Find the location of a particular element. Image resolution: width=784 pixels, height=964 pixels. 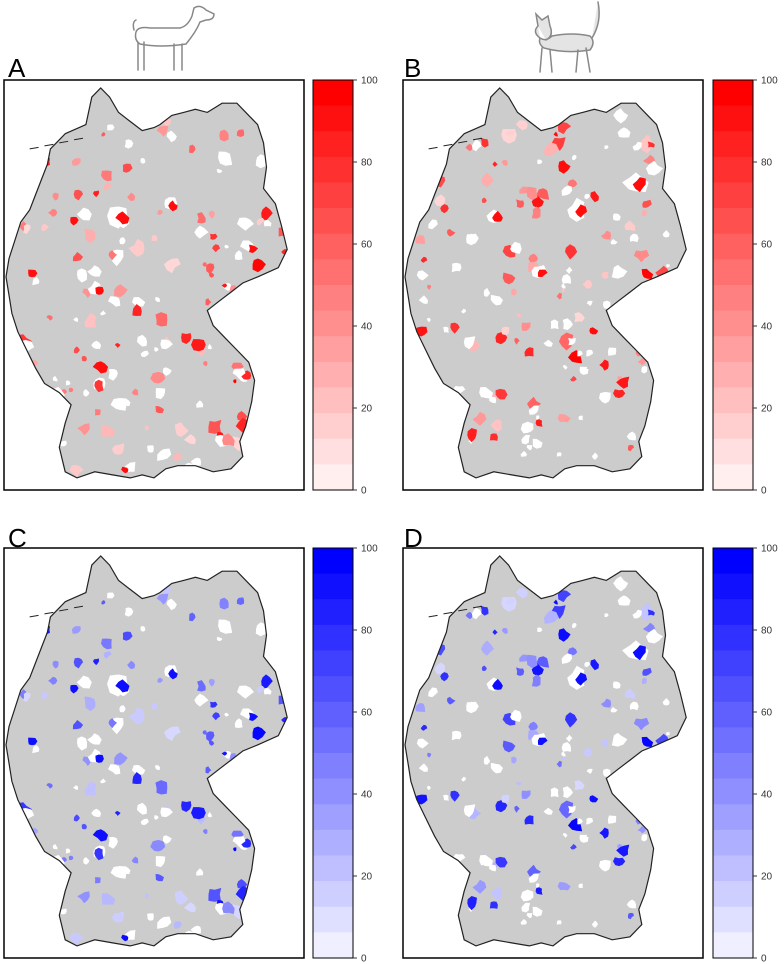

scale-tick-label: 100 is located at coordinates (769, 81).